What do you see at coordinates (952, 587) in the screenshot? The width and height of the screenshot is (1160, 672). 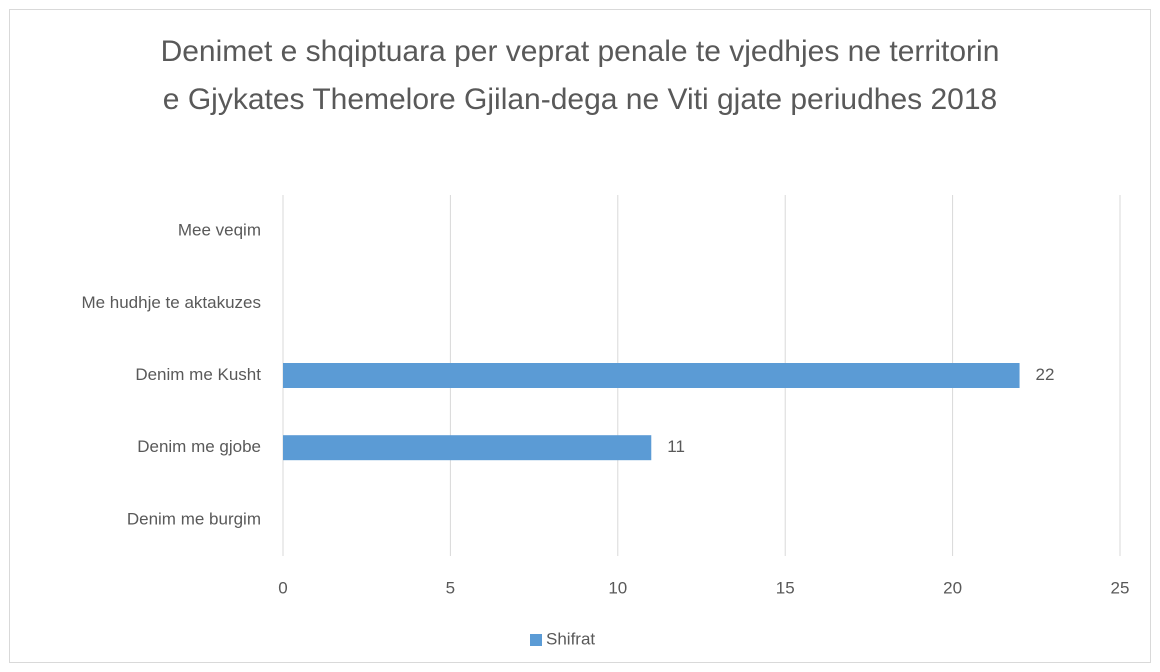 I see `x-tick-label: 20` at bounding box center [952, 587].